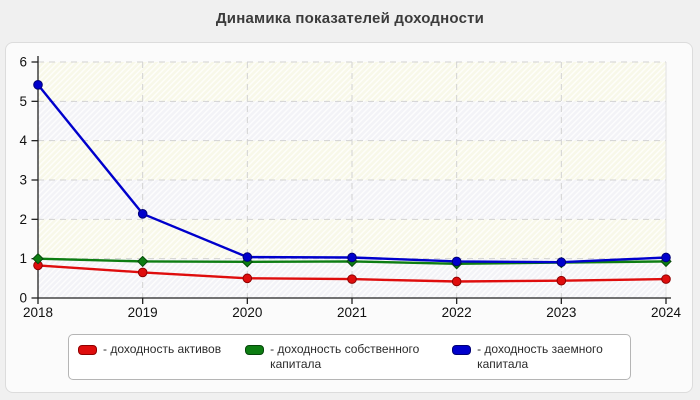 This screenshot has width=700, height=400. I want to click on x-tick-label-2020: 2020, so click(247, 312).